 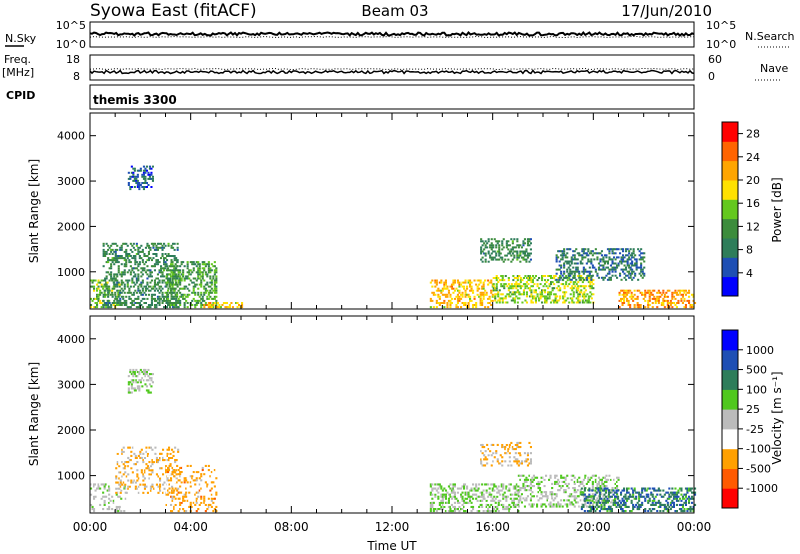 What do you see at coordinates (770, 36) in the screenshot?
I see `nsearch-label: N.Search` at bounding box center [770, 36].